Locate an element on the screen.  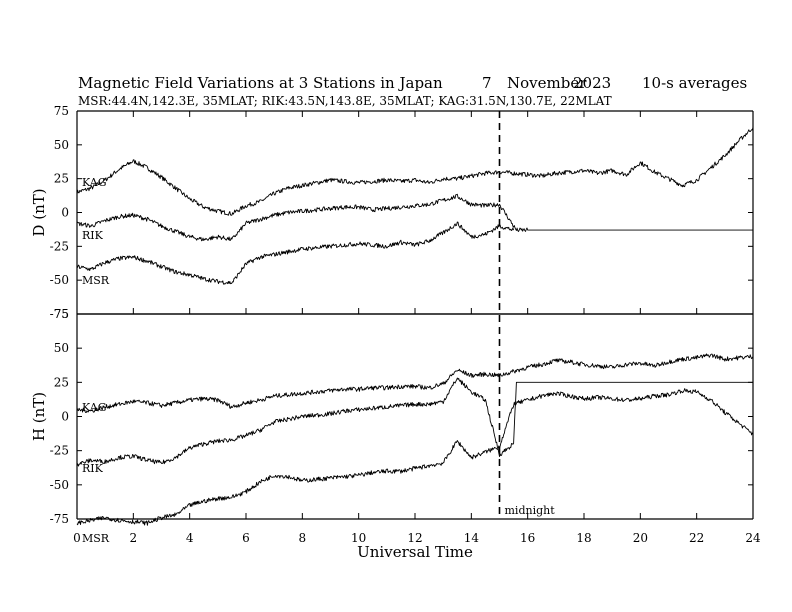
xtick-label: 14 is located at coordinates (472, 538).